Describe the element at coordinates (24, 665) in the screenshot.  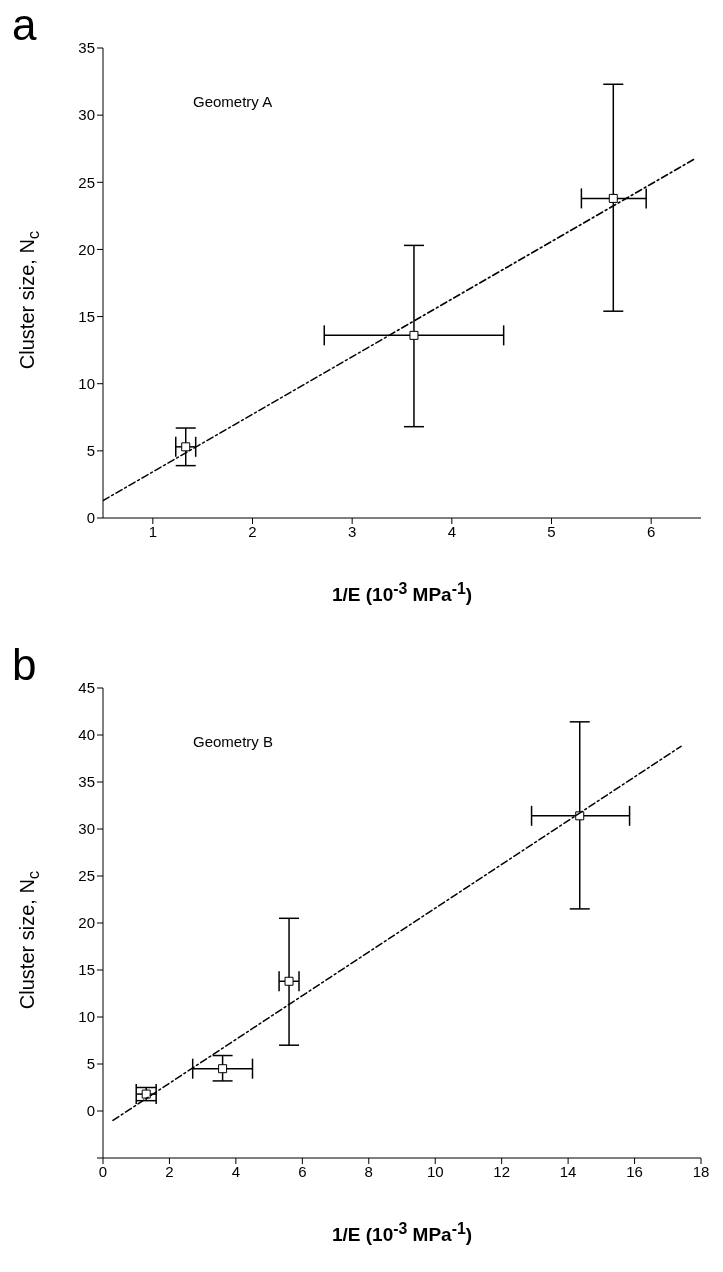
I see `chart-title: b` at that location.